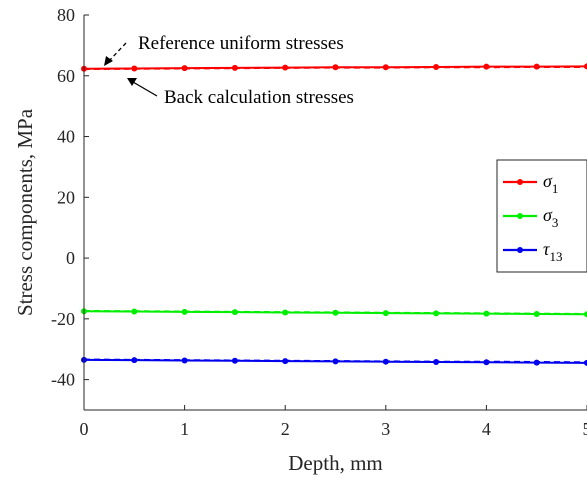  Describe the element at coordinates (66, 197) in the screenshot. I see `y-tick-label-3: 20` at that location.